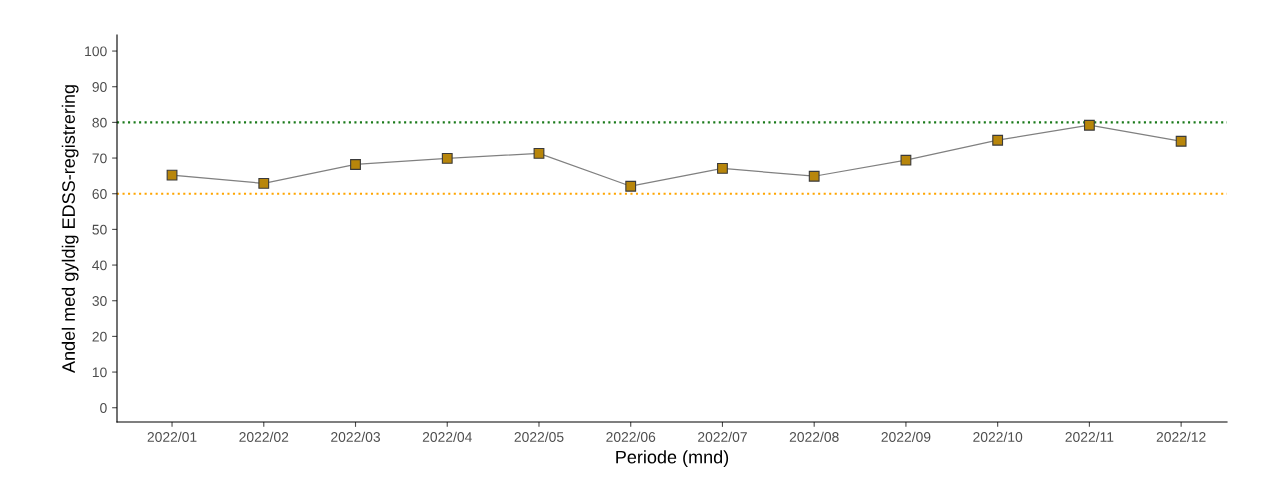 This screenshot has width=1271, height=489. Describe the element at coordinates (99, 194) in the screenshot. I see `y-tick-label: 60` at that location.